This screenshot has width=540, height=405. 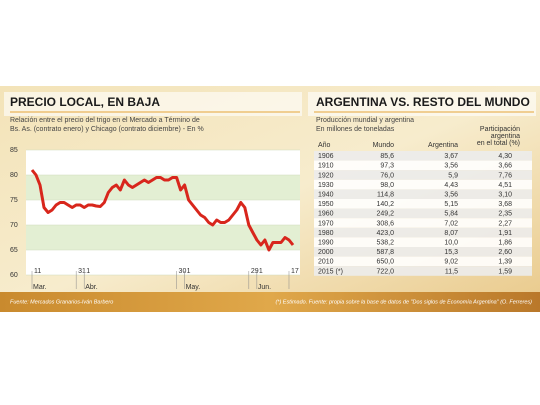 I want to click on table-cell: 1990, so click(x=326, y=243).